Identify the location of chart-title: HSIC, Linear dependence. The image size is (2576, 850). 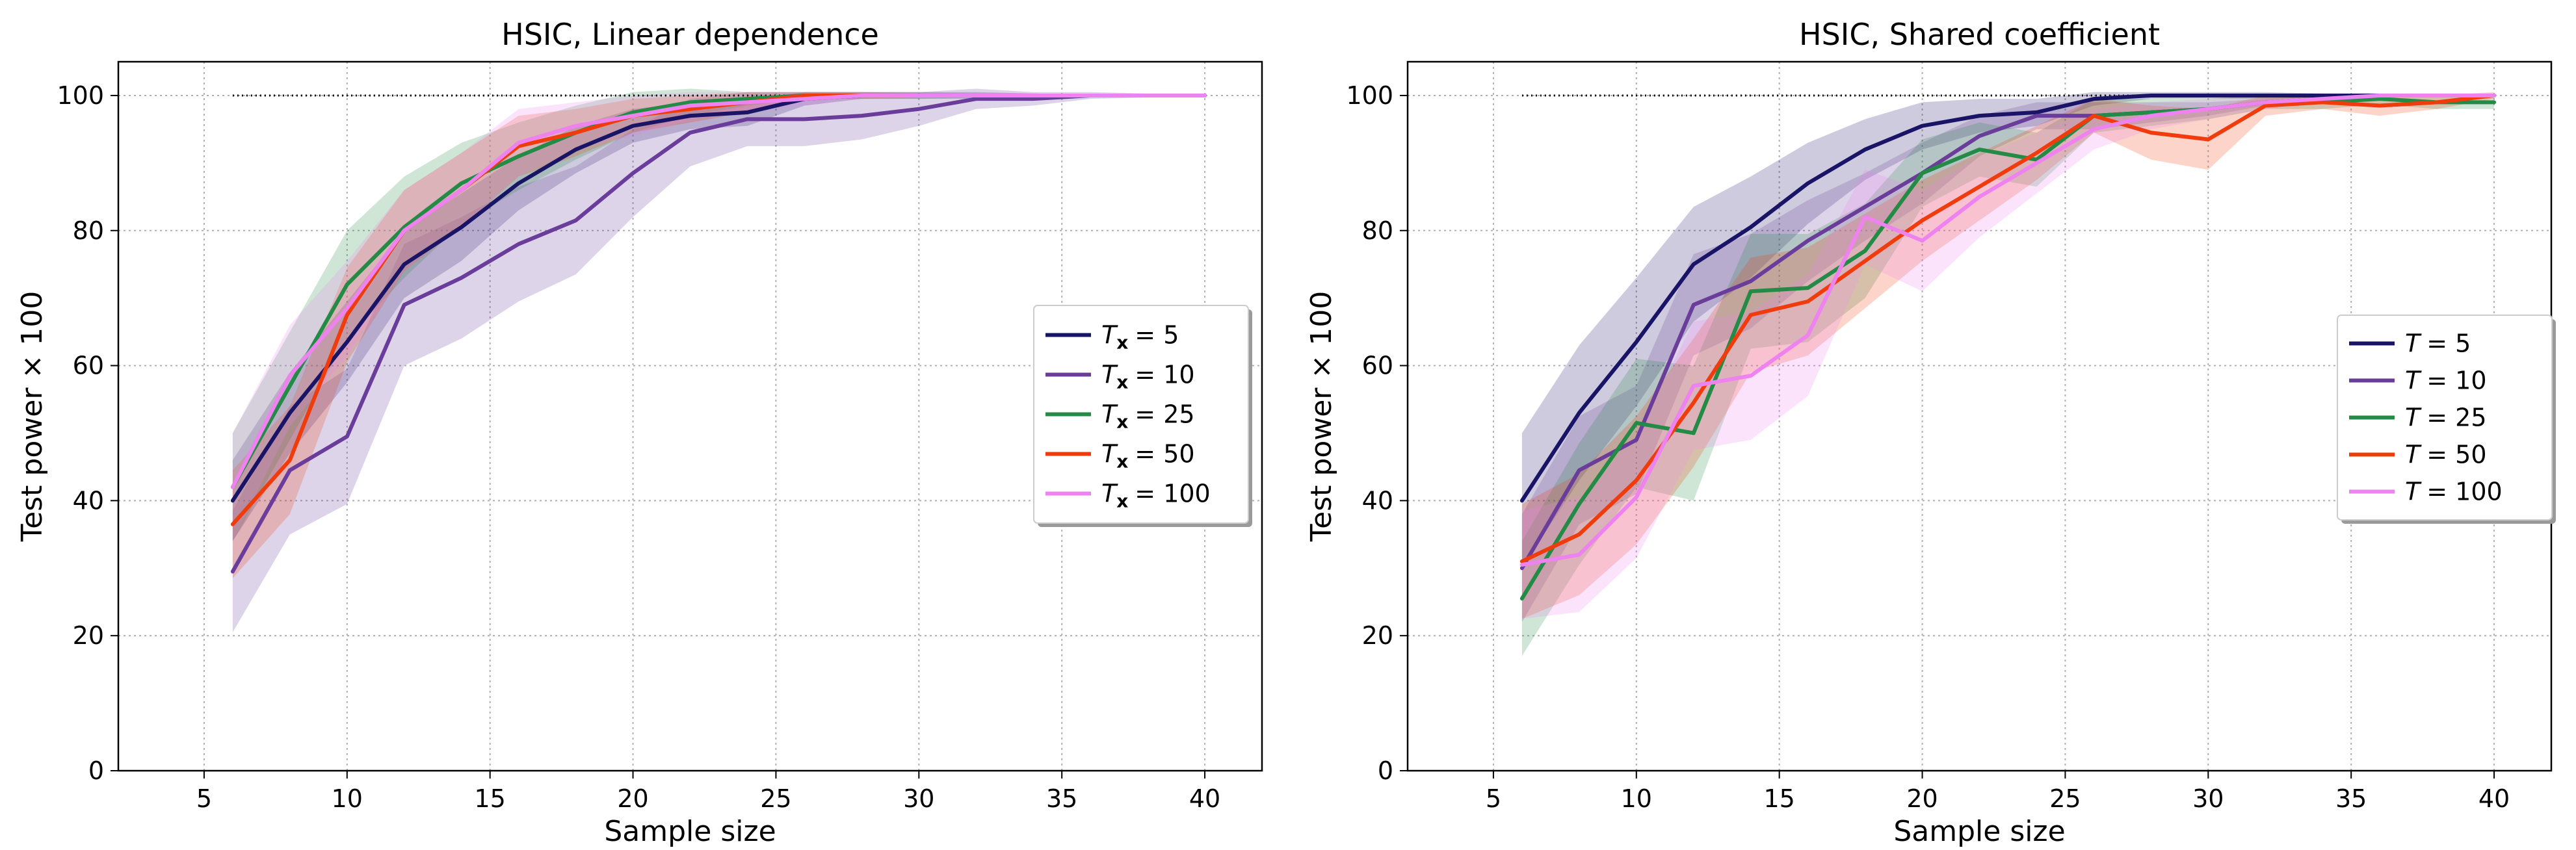
(690, 34).